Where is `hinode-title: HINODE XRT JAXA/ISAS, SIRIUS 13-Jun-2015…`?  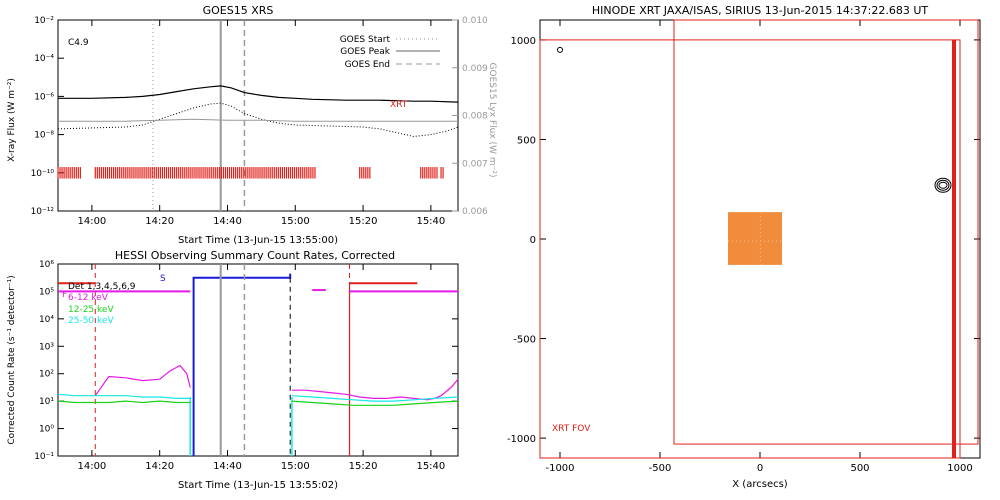 hinode-title: HINODE XRT JAXA/ISAS, SIRIUS 13-Jun-2015… is located at coordinates (760, 10).